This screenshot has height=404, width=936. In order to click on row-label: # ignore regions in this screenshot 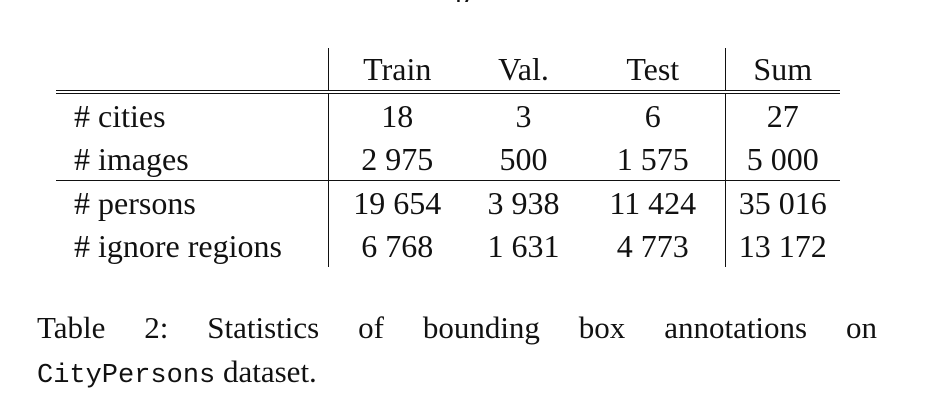, I will do `click(192, 245)`.